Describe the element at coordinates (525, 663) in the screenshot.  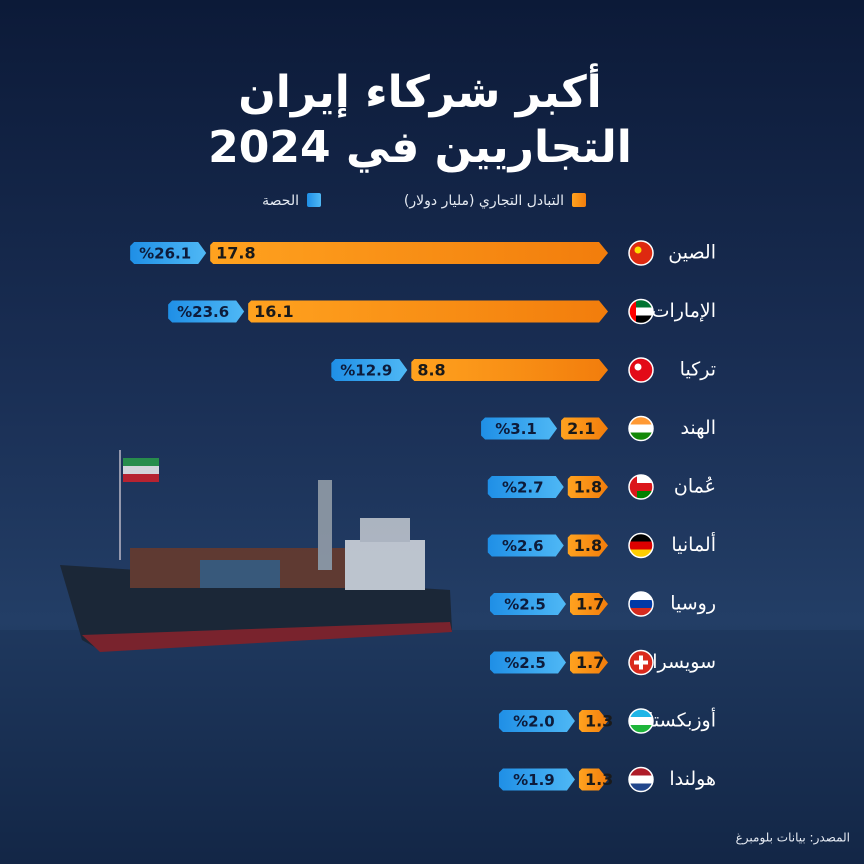
I see `share-label: %2.5` at that location.